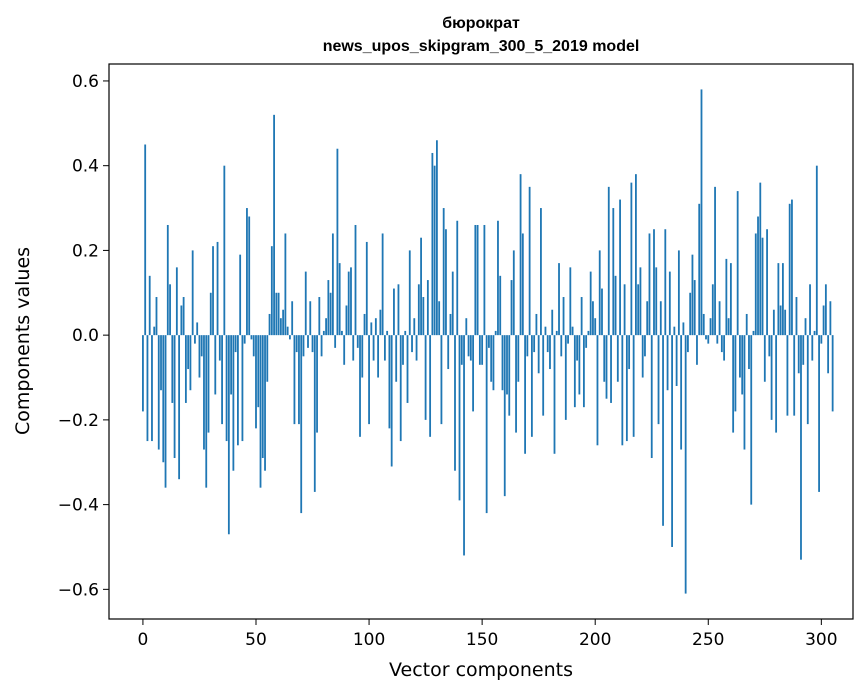 The image size is (867, 700). I want to click on y-axis-ticks: −0.6 −0.4 −0.2 0.0 0.2 0.4 0.6, so click(83, 336).